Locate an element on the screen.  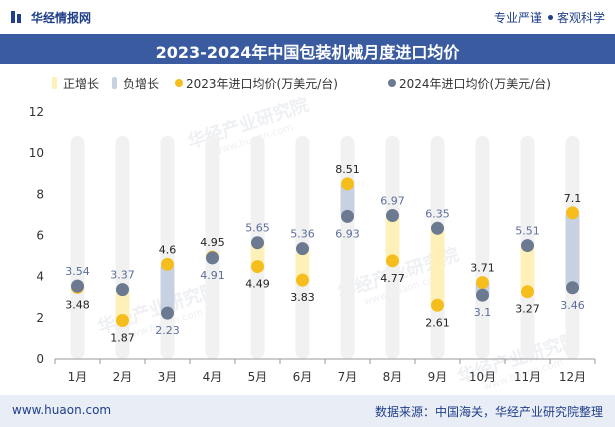
x-tick-label: 2月 is located at coordinates (123, 377).